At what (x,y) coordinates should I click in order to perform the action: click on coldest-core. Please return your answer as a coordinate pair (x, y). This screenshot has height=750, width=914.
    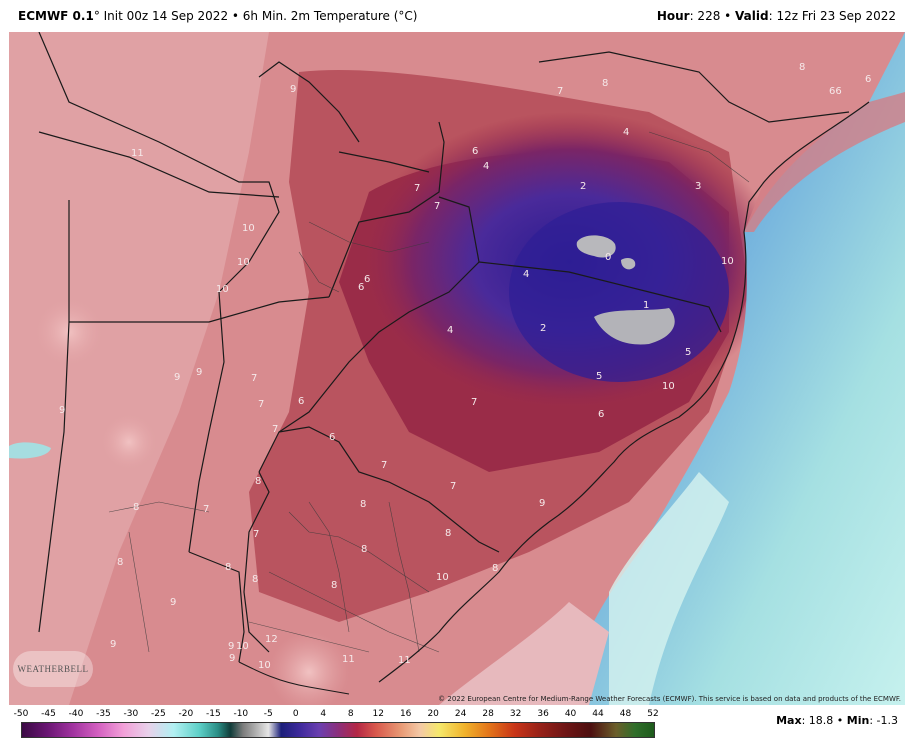
    Looking at the image, I should click on (619, 292).